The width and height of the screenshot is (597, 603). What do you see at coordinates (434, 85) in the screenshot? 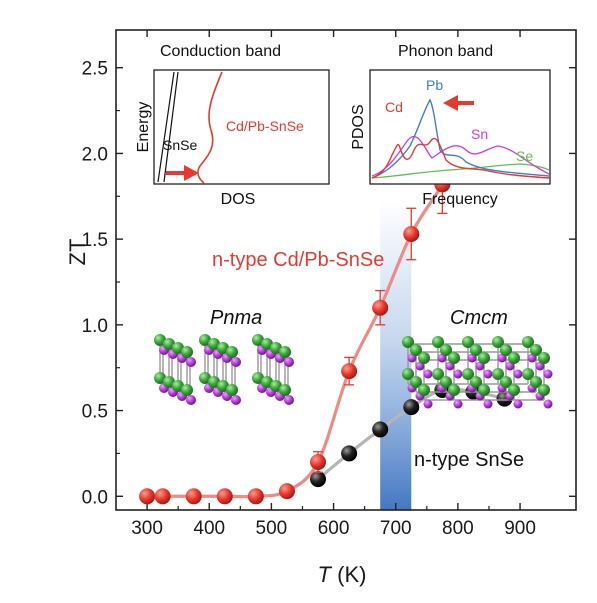
I see `inset2-label-pb: Pb` at bounding box center [434, 85].